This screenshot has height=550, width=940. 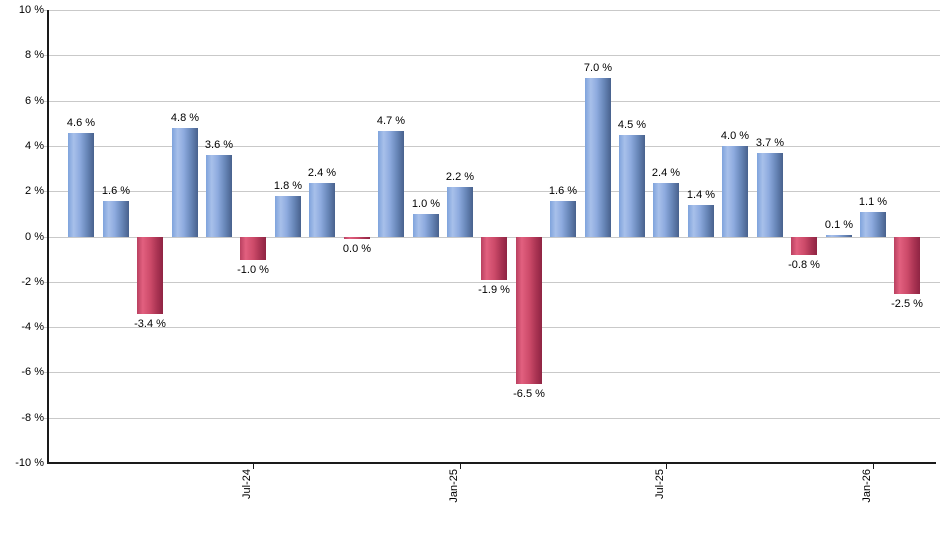 What do you see at coordinates (873, 202) in the screenshot?
I see `bar-value-label: 1.1 %` at bounding box center [873, 202].